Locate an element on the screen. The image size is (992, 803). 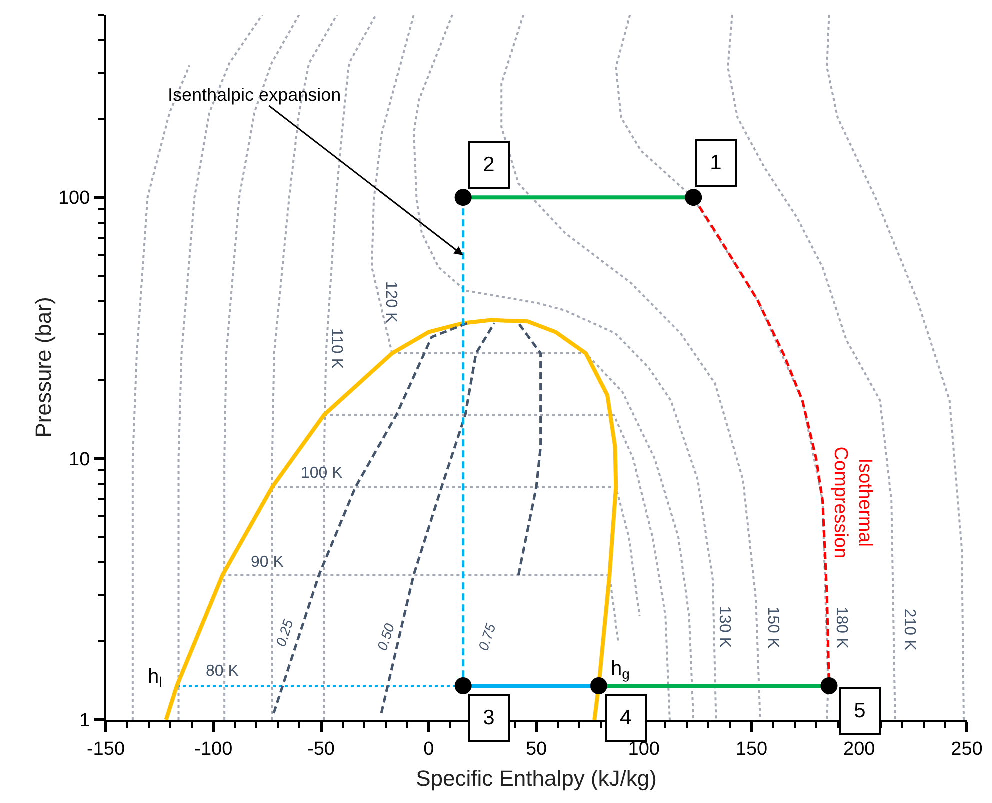
annotation: 100 K is located at coordinates (322, 473).